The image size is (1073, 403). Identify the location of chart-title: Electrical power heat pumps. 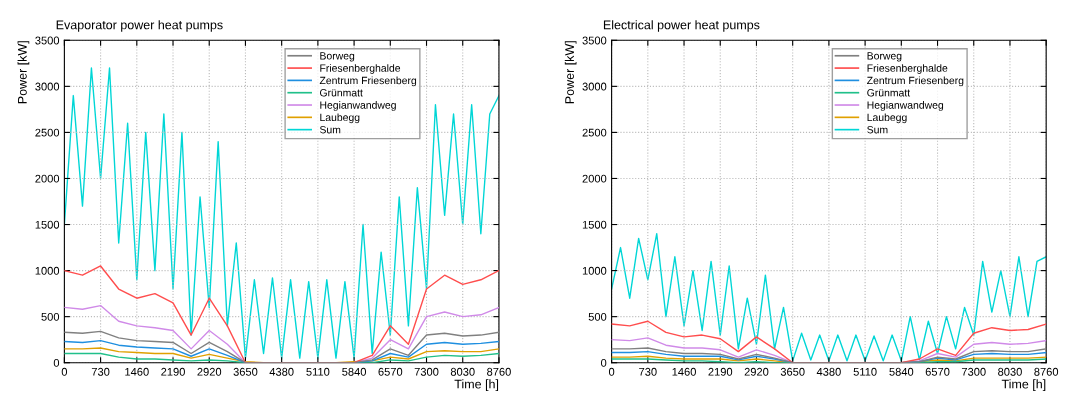
(681, 26).